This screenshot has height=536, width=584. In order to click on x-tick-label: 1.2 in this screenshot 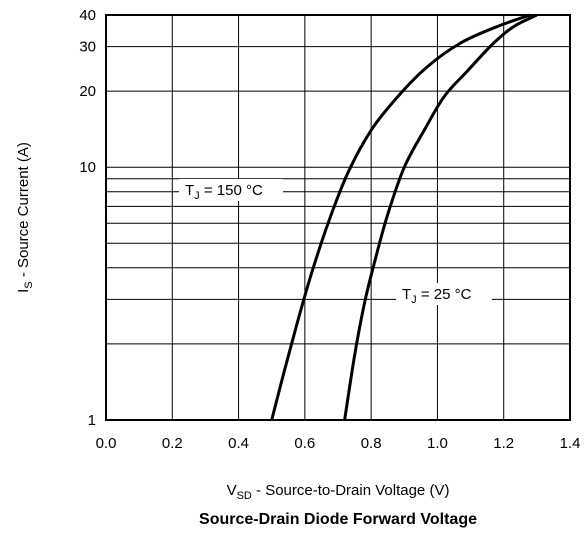, I will do `click(503, 443)`.